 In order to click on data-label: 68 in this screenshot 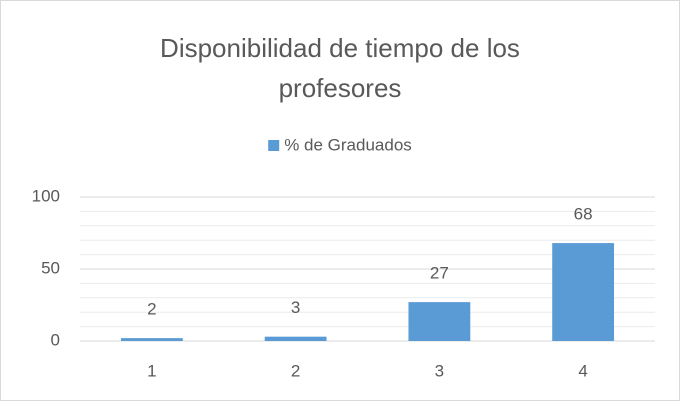, I will do `click(583, 214)`.